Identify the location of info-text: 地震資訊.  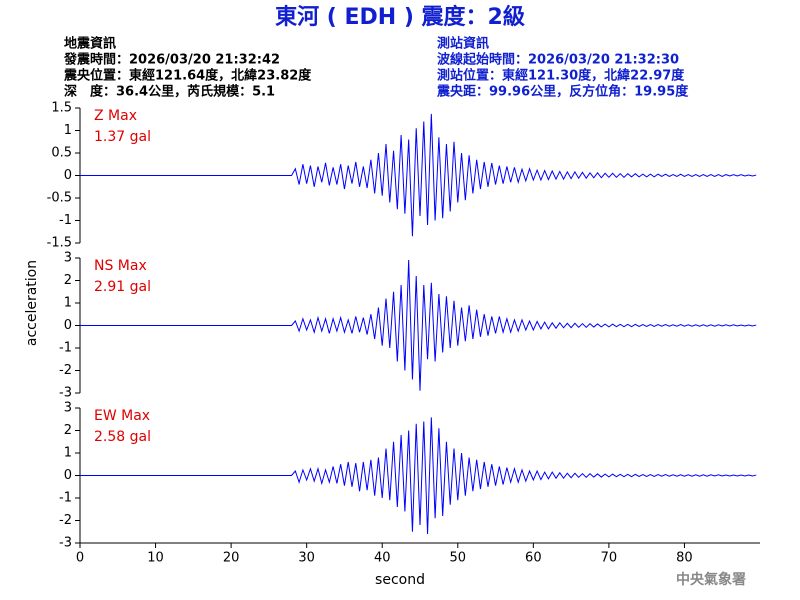
(90, 44).